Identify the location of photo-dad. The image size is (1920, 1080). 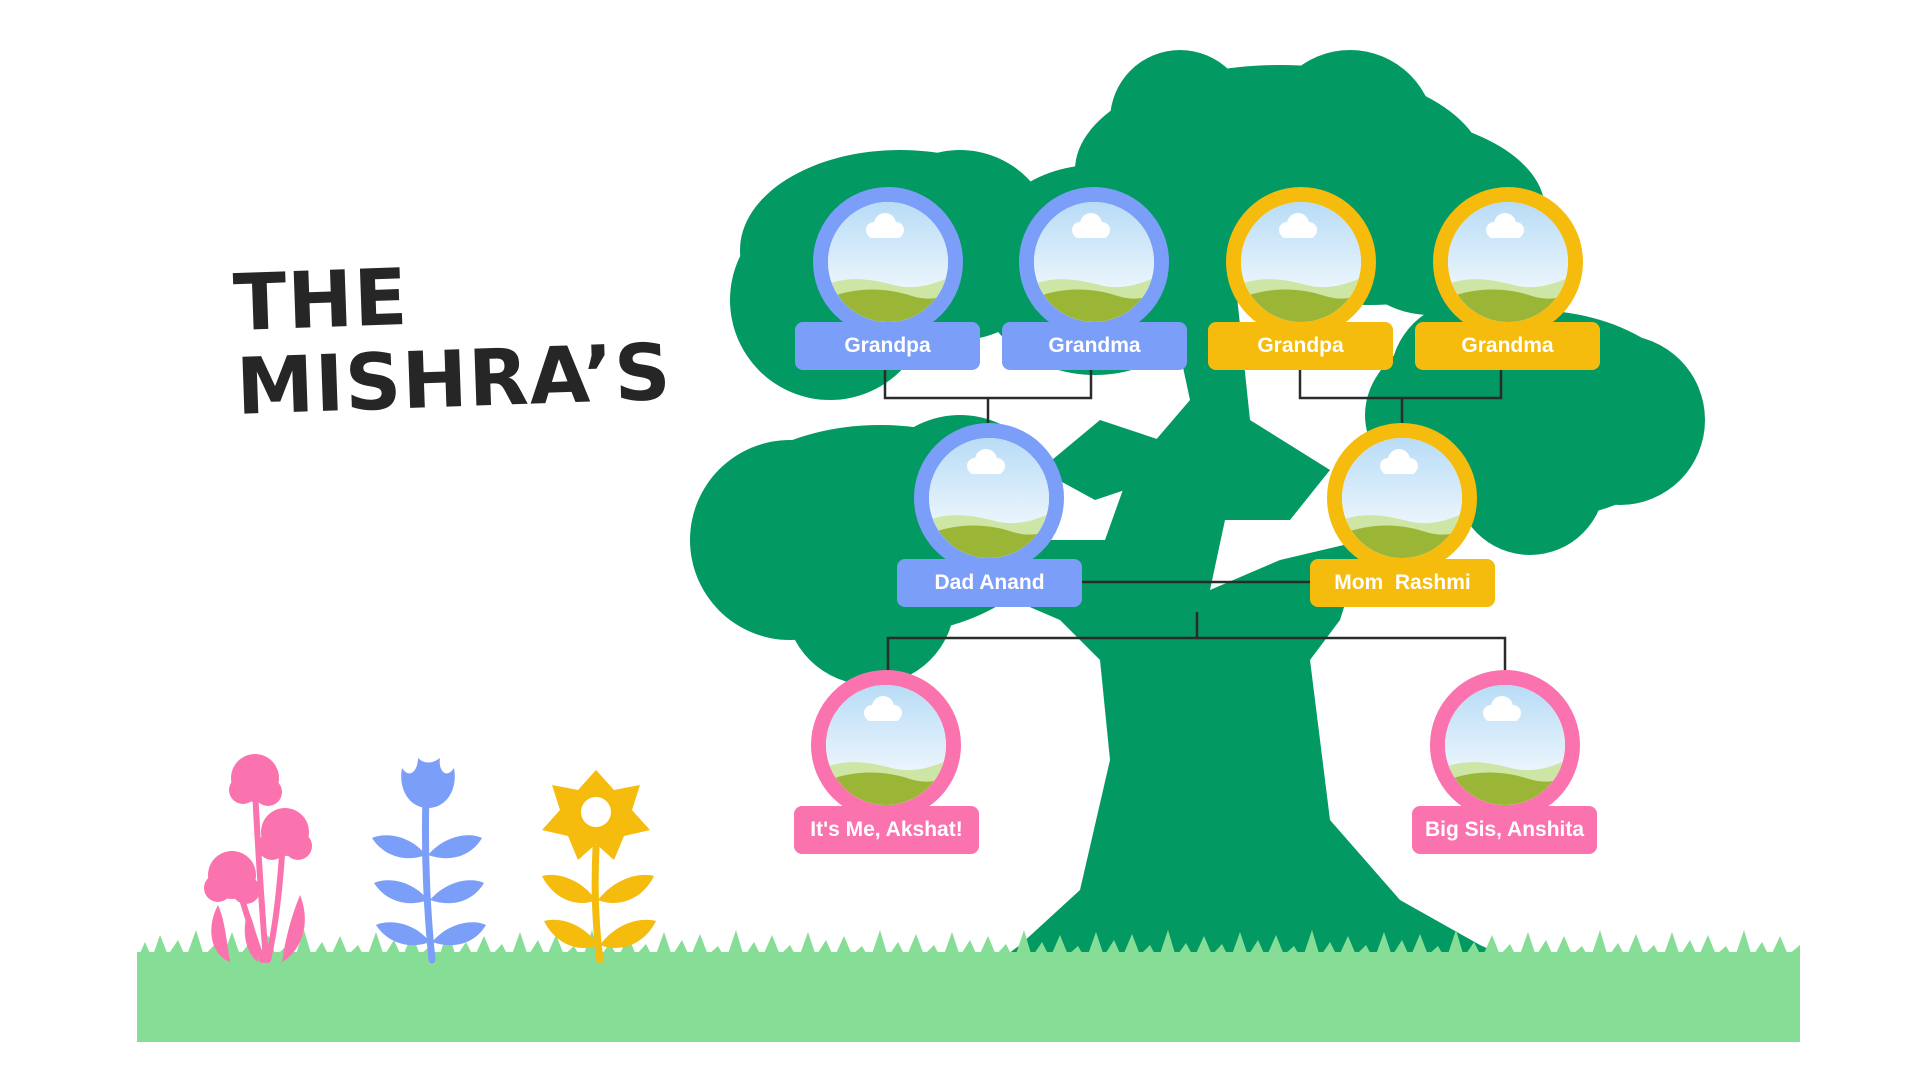
(989, 498).